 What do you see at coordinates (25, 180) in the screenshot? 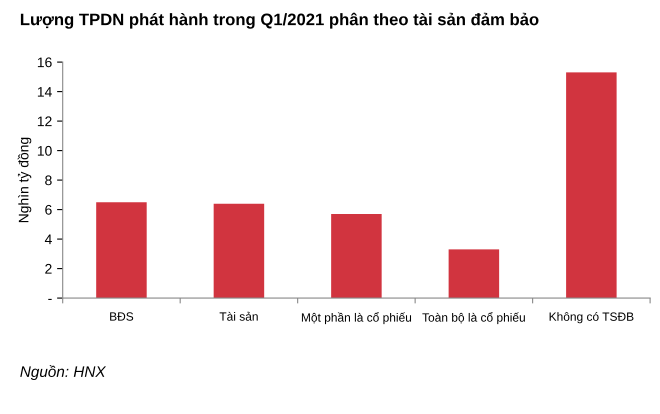
I see `y-axis-title: Nghìn tỷ đồng` at bounding box center [25, 180].